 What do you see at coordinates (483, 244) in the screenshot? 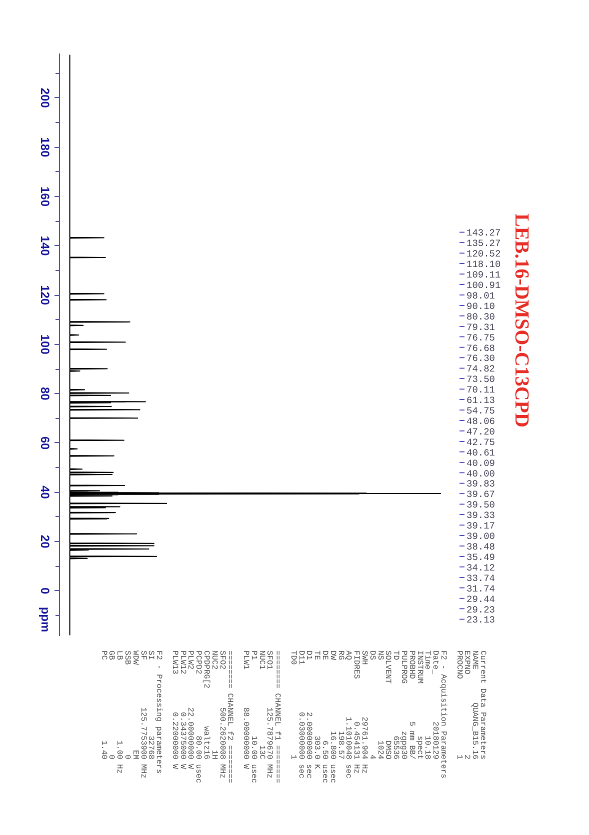
I see `text: 135.27` at bounding box center [483, 244].